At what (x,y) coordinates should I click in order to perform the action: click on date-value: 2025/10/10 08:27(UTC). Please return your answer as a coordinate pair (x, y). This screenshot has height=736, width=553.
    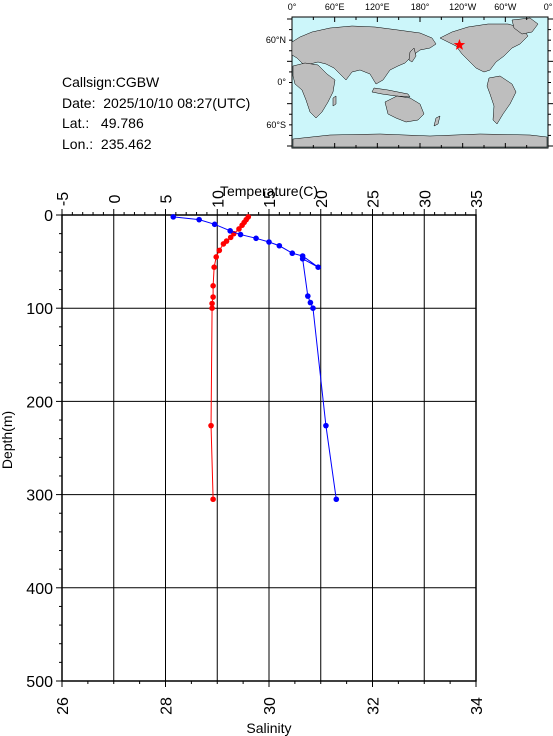
    Looking at the image, I should click on (177, 102).